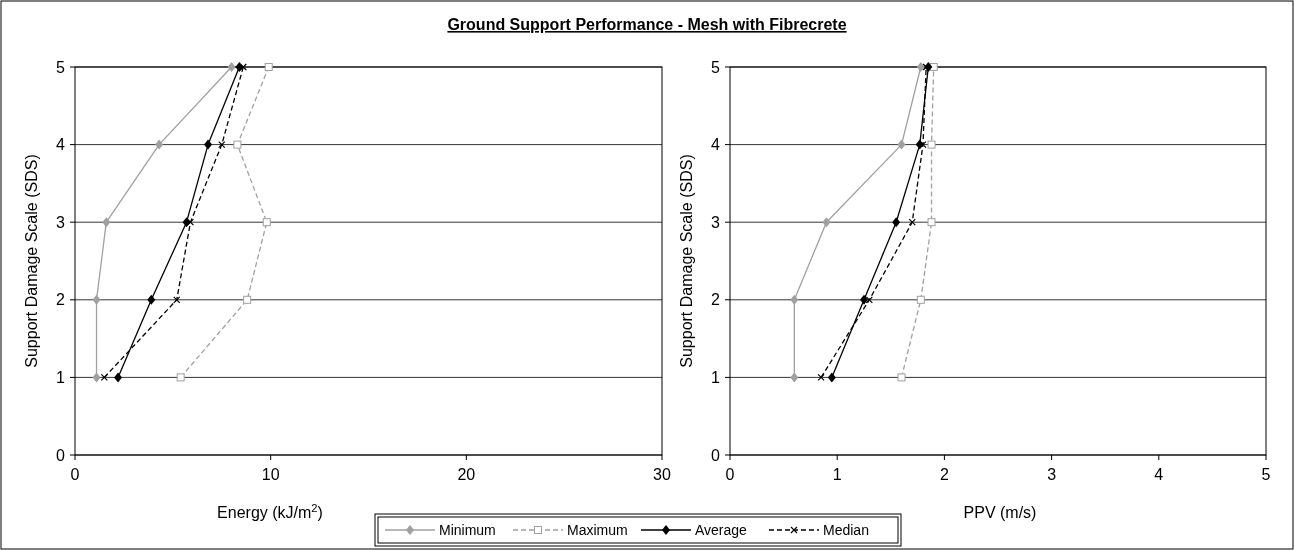 This screenshot has width=1294, height=550. Describe the element at coordinates (466, 474) in the screenshot. I see `x-tick-label: 20` at that location.